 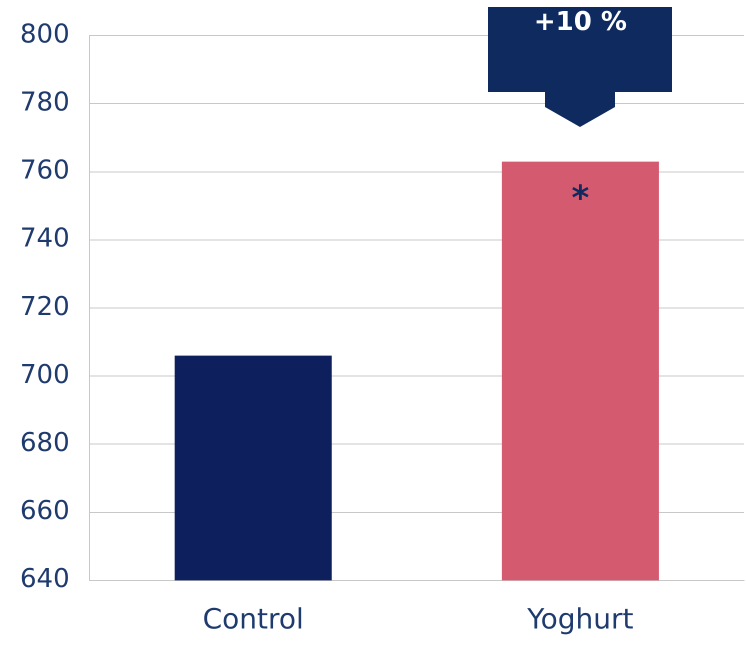 What do you see at coordinates (580, 23) in the screenshot?
I see `annotation: +10 %` at bounding box center [580, 23].